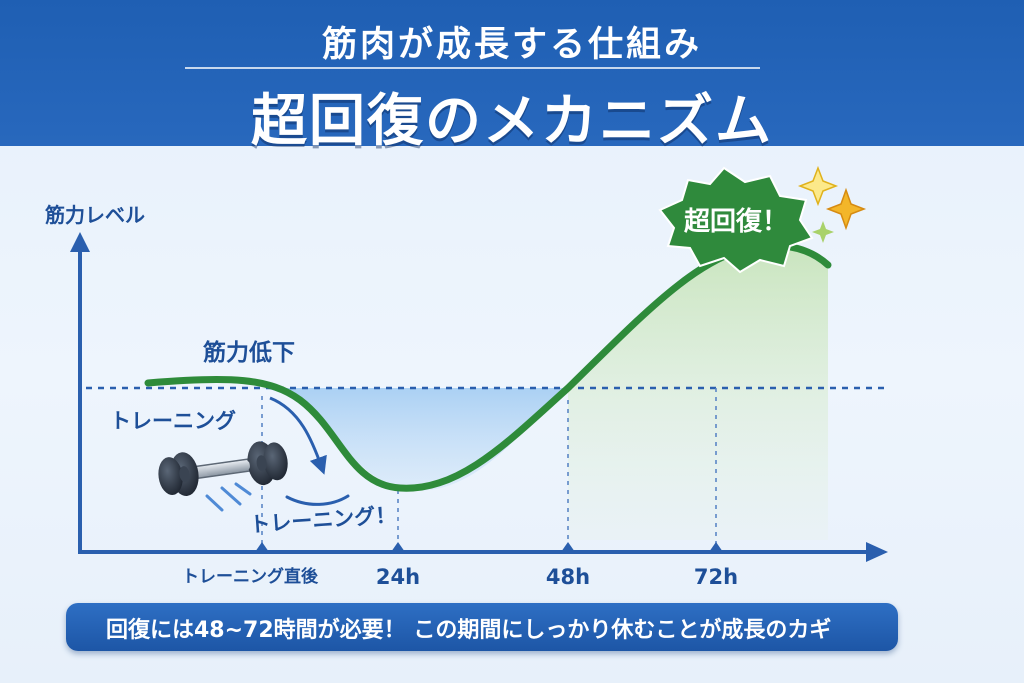  I want to click on subtitle: 筋肉が成長する仕組み, so click(511, 45).